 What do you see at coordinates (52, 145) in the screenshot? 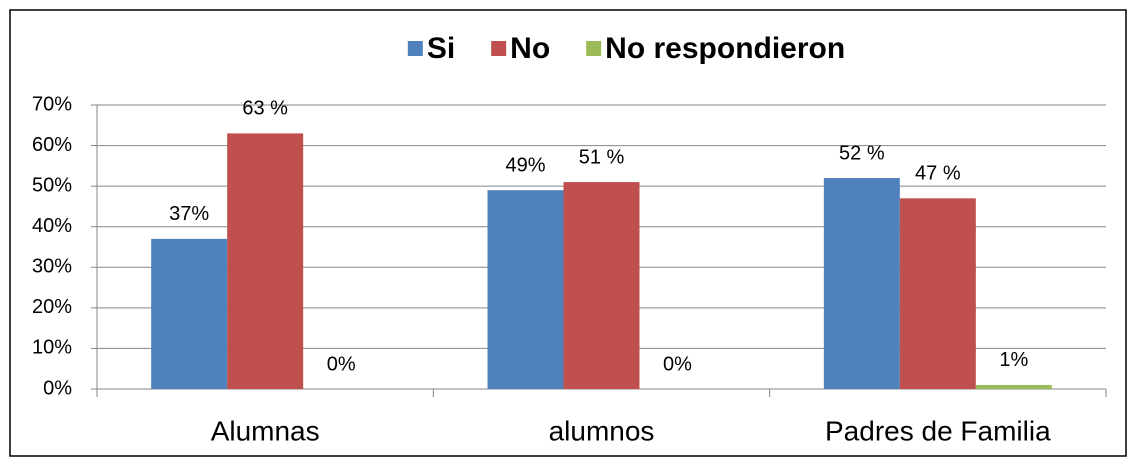
I see `y-tick-label: 60%` at bounding box center [52, 145].